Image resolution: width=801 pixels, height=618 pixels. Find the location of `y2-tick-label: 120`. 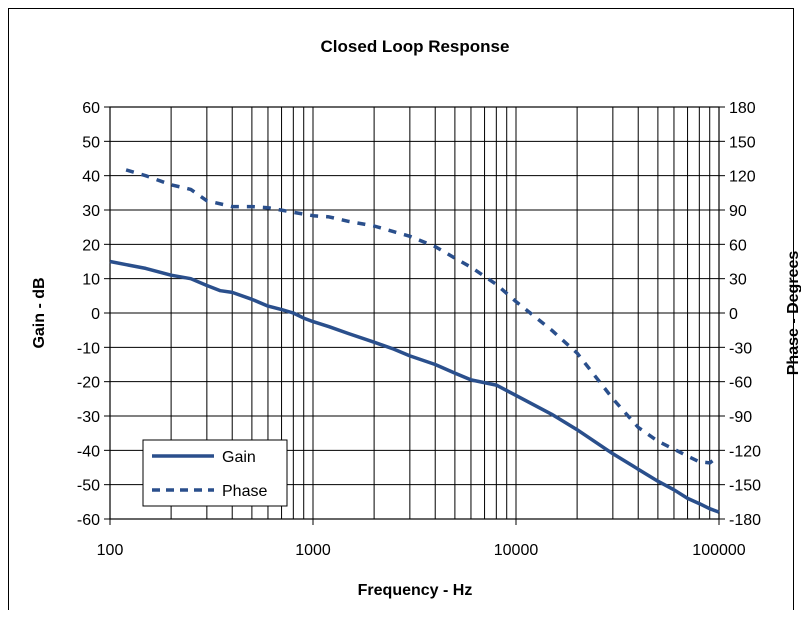

y2-tick-label: 120 is located at coordinates (742, 177).